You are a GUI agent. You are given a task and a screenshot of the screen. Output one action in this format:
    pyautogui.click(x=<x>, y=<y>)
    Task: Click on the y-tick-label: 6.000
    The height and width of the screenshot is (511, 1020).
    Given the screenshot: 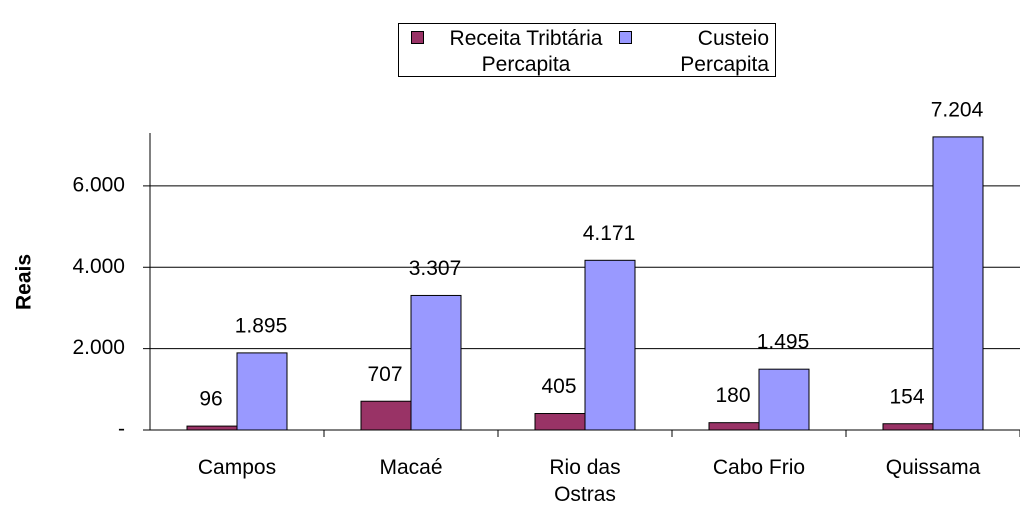 What is the action you would take?
    pyautogui.click(x=98, y=184)
    